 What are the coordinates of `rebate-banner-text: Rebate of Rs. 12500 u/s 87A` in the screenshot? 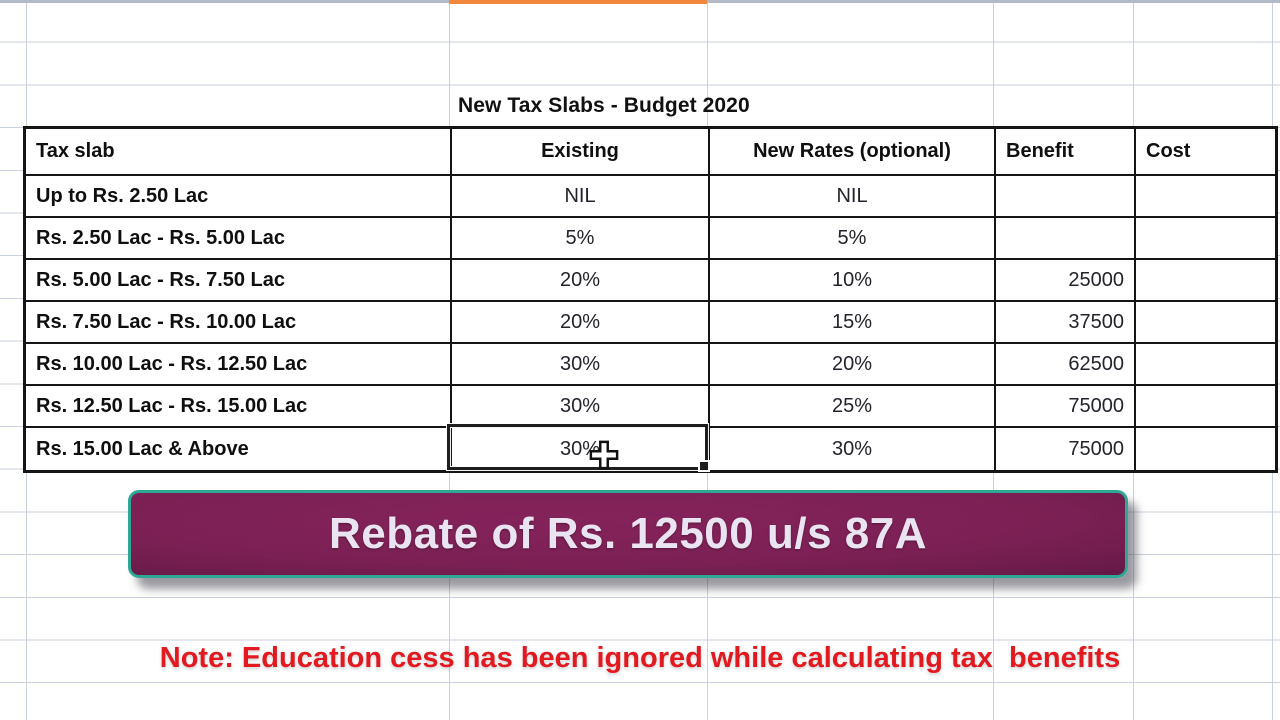 It's located at (628, 533).